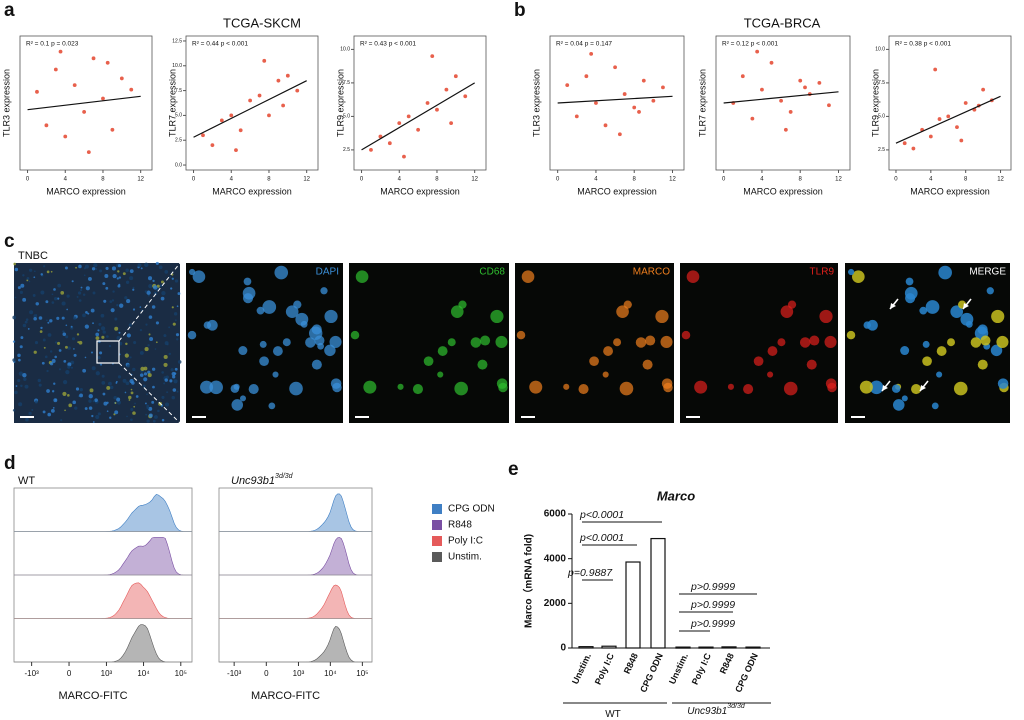  Describe the element at coordinates (590, 573) in the screenshot. I see `p-value: p=0.9887` at that location.